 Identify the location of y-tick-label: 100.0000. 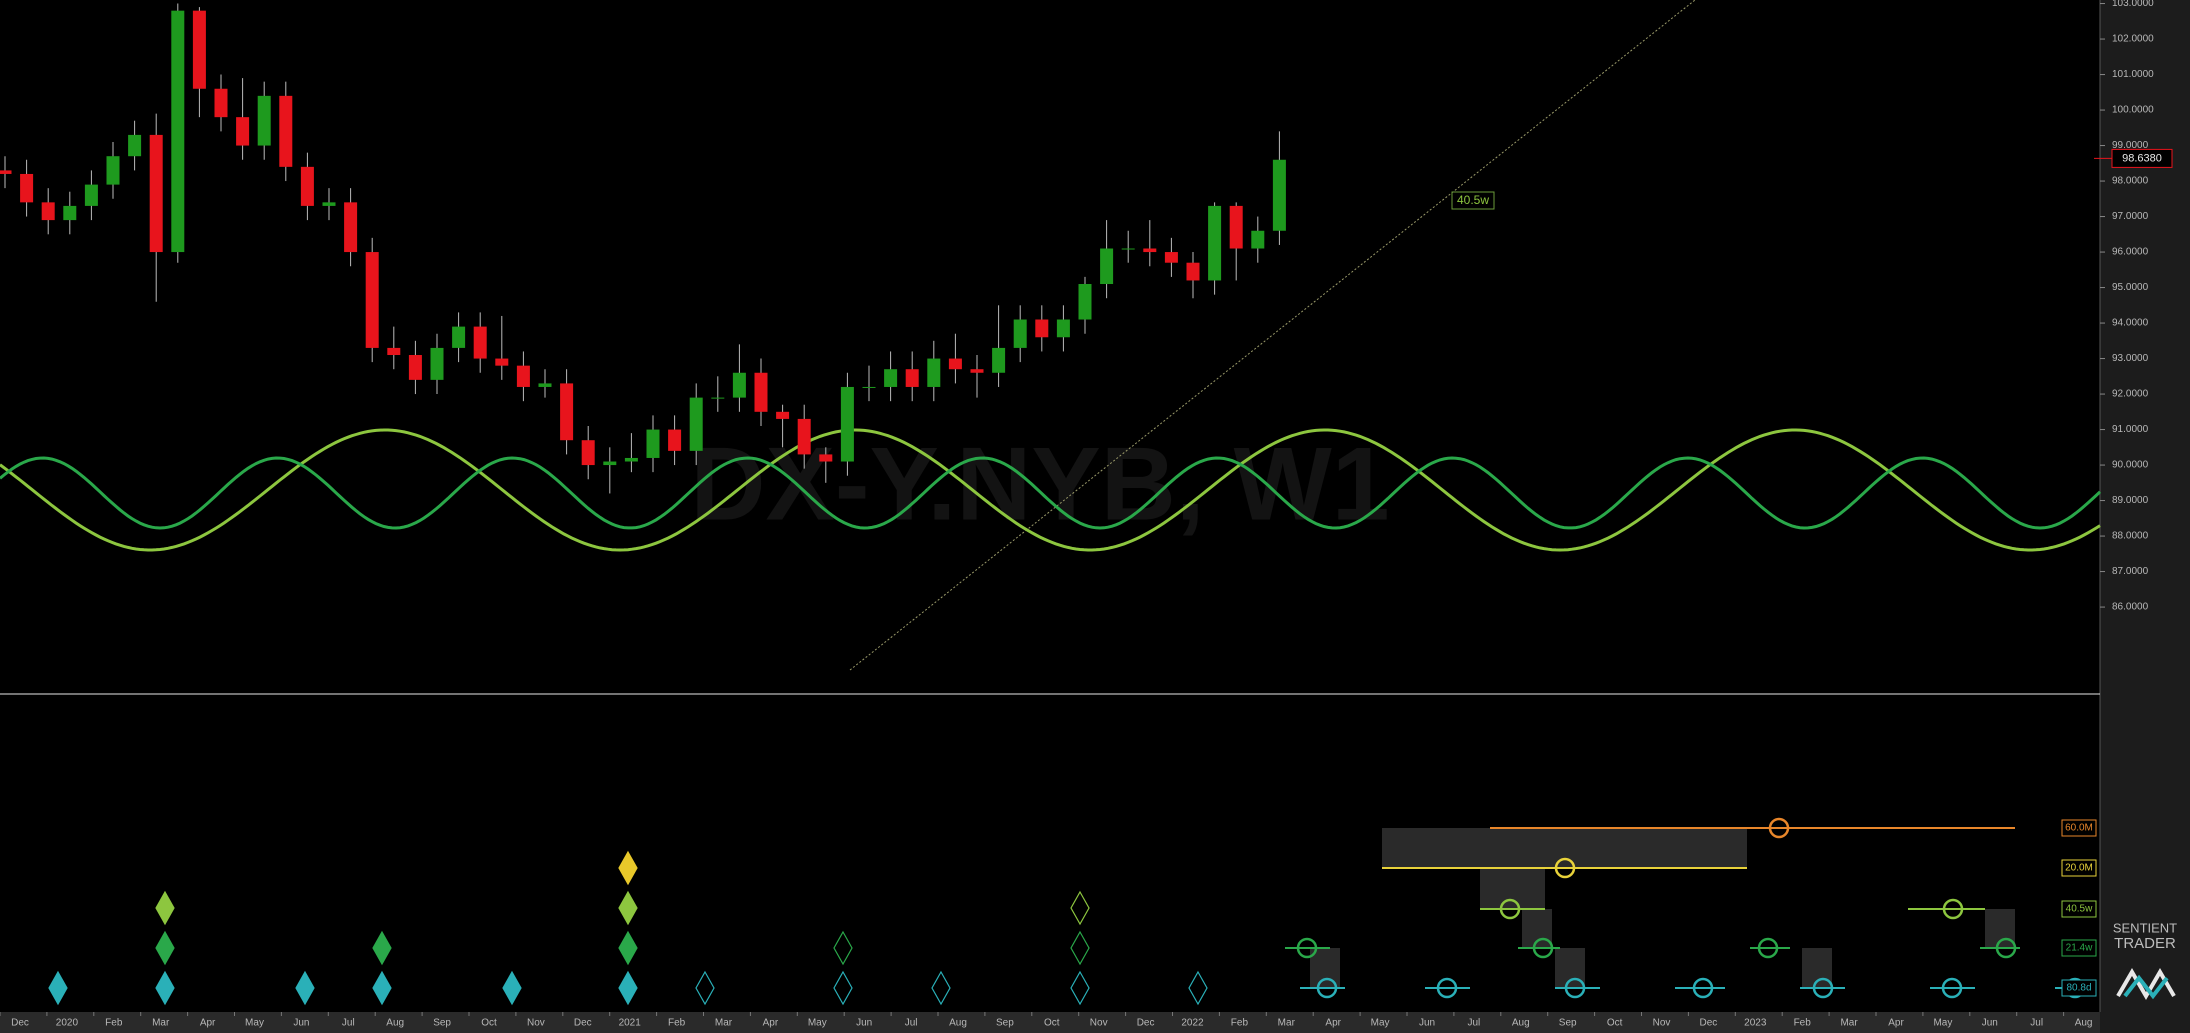
(2133, 110).